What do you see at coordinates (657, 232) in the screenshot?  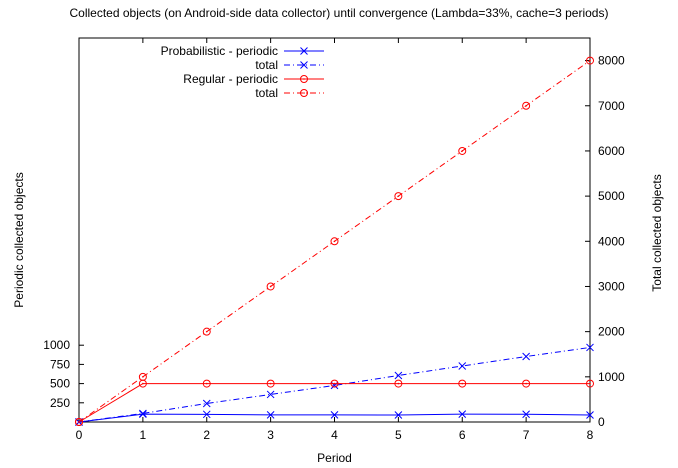 I see `y2-axis-label: Total collected objects` at bounding box center [657, 232].